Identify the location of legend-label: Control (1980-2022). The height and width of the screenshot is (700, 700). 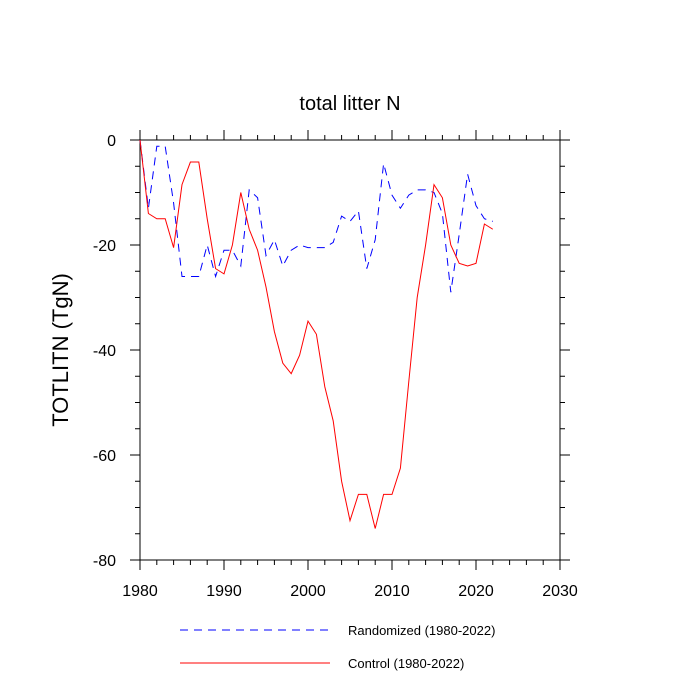
(406, 663).